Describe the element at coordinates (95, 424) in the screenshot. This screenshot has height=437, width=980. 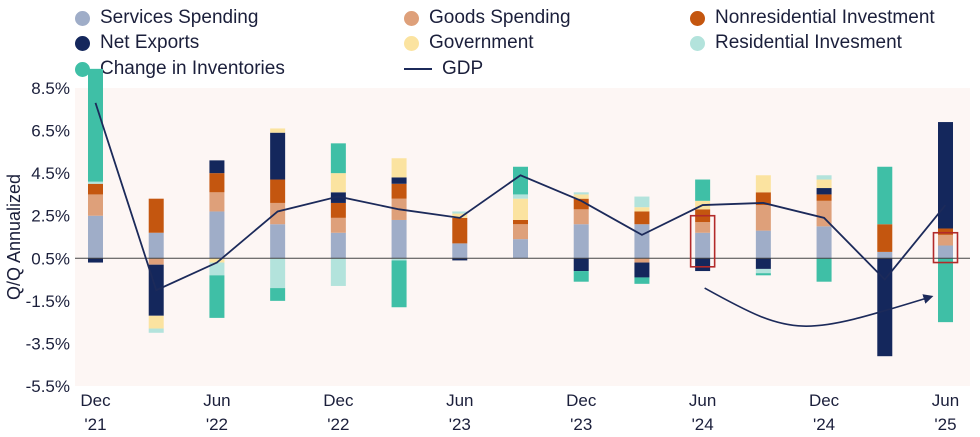
I see `x-tick-year-label: '21` at that location.